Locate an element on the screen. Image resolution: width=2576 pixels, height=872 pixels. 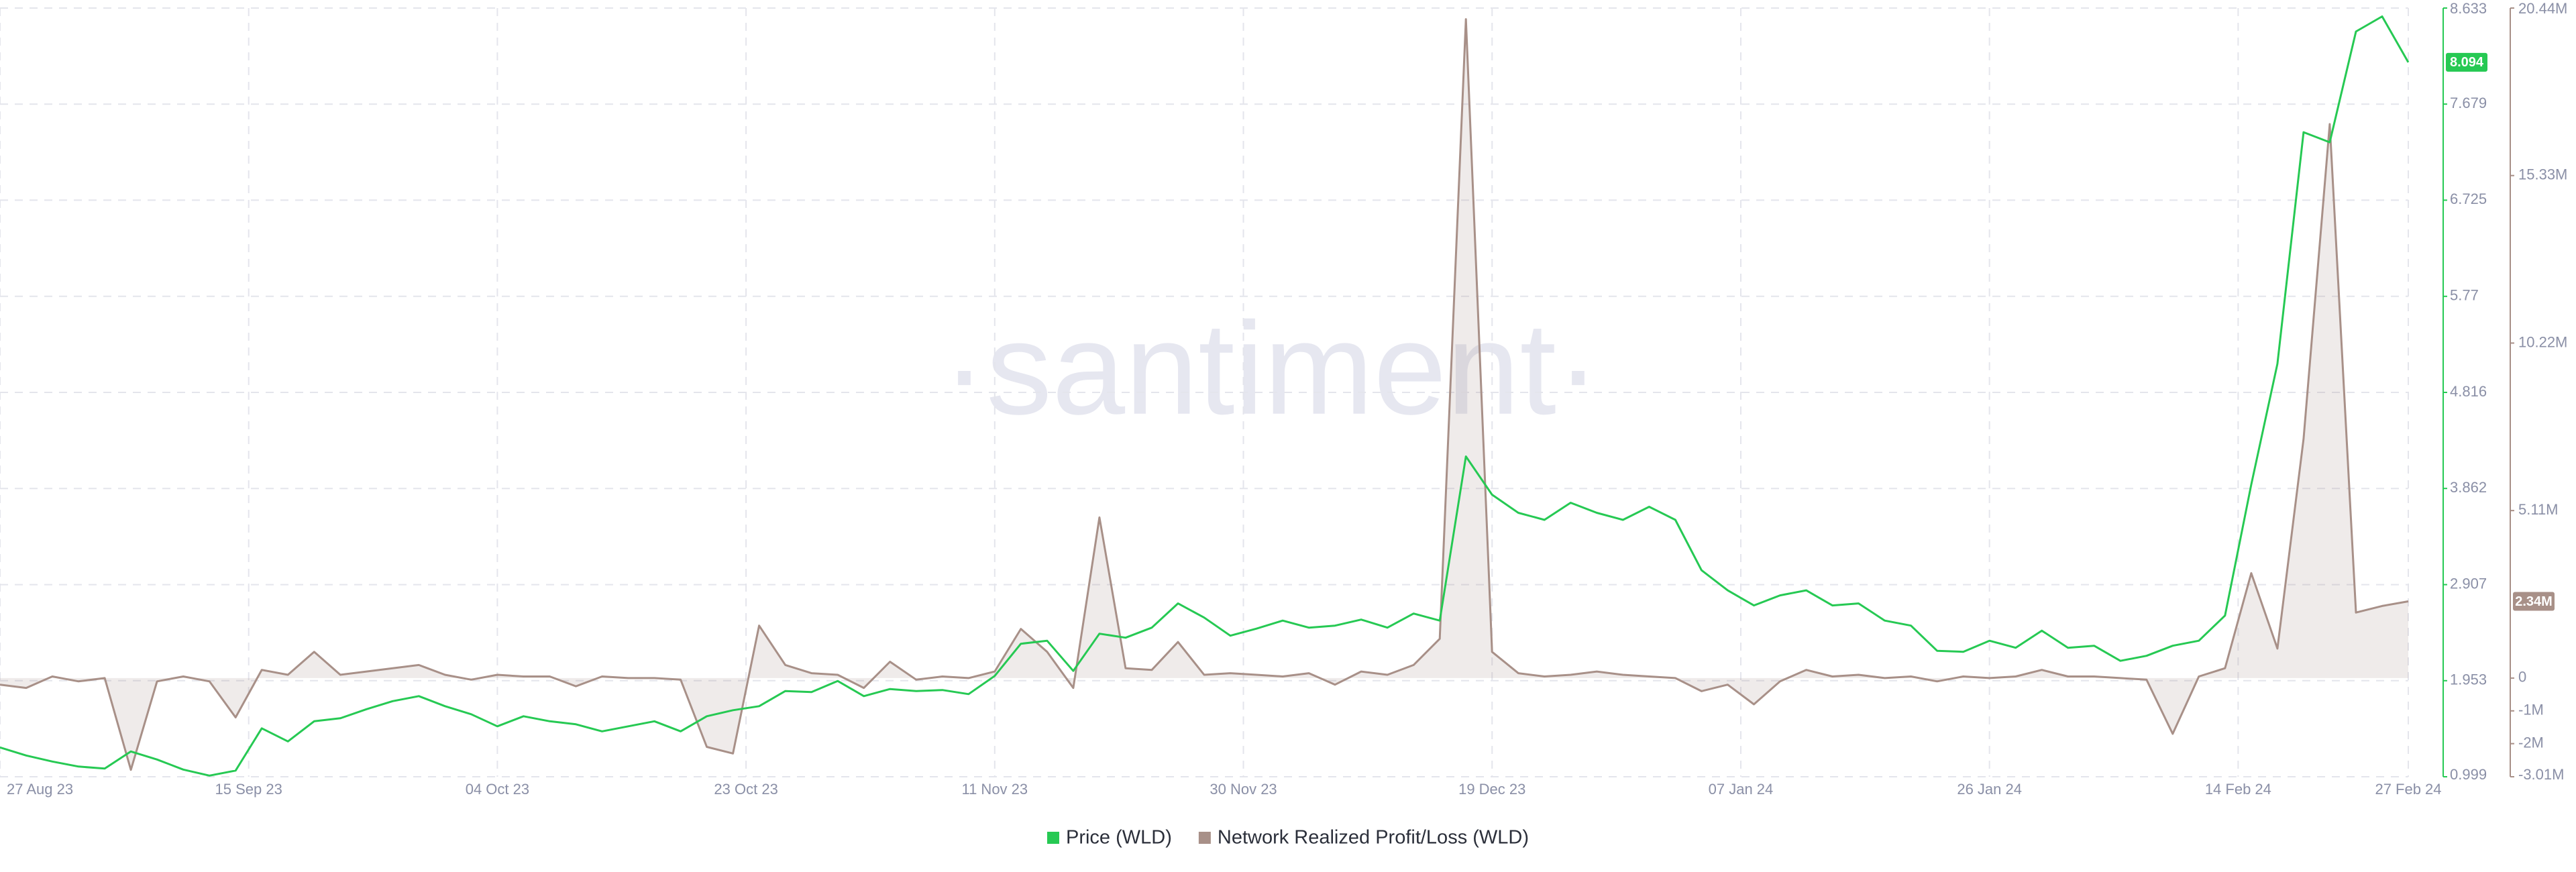
value-label: 8.094 is located at coordinates (2467, 62).